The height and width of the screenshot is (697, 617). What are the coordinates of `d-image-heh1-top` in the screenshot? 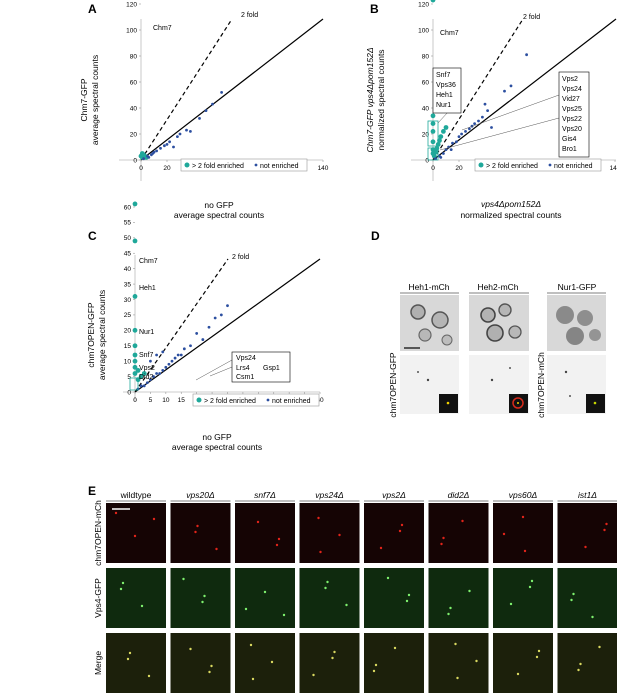 It's located at (429, 323).